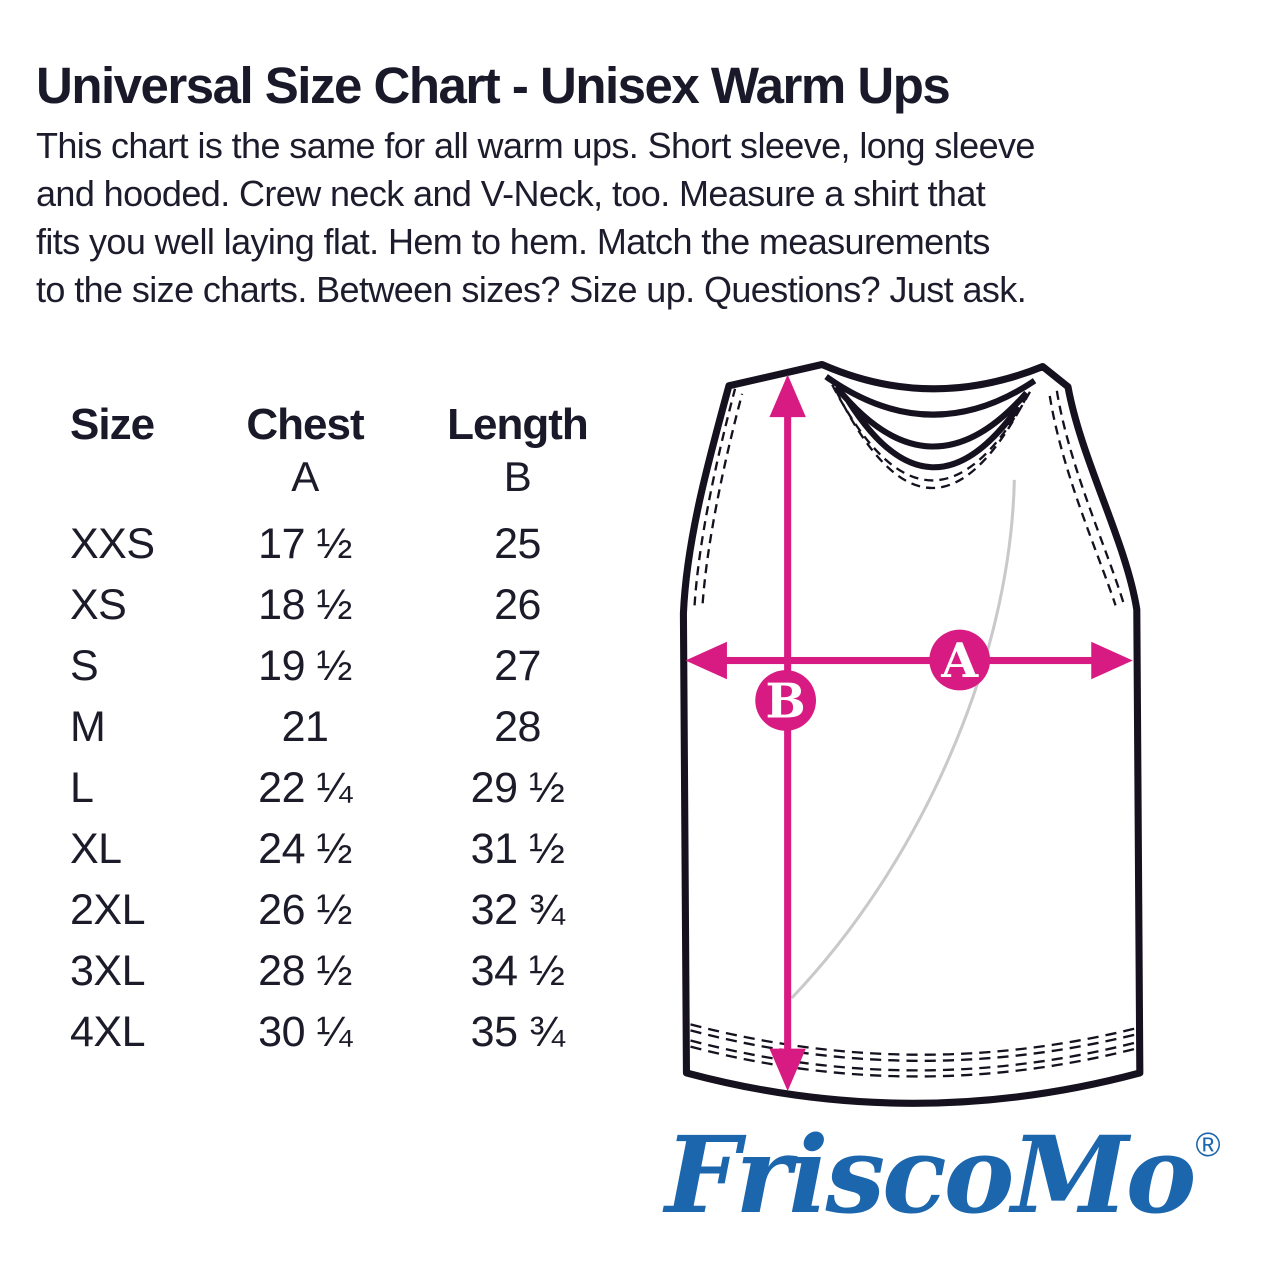  Describe the element at coordinates (909, 660) in the screenshot. I see `chest-measure-arrow` at that location.